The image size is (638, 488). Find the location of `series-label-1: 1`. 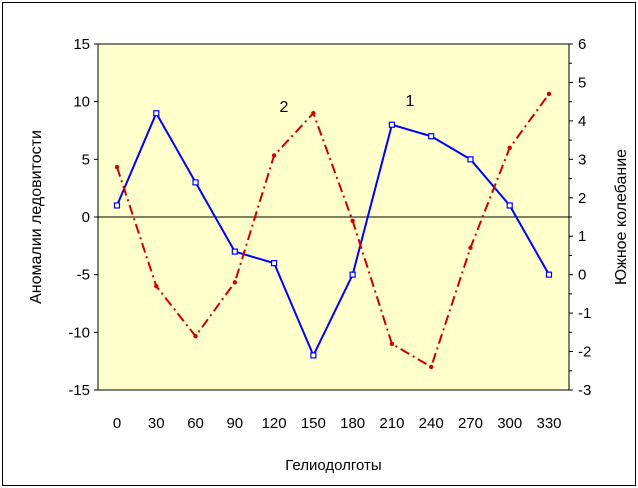

series-label-1: 1 is located at coordinates (410, 101).